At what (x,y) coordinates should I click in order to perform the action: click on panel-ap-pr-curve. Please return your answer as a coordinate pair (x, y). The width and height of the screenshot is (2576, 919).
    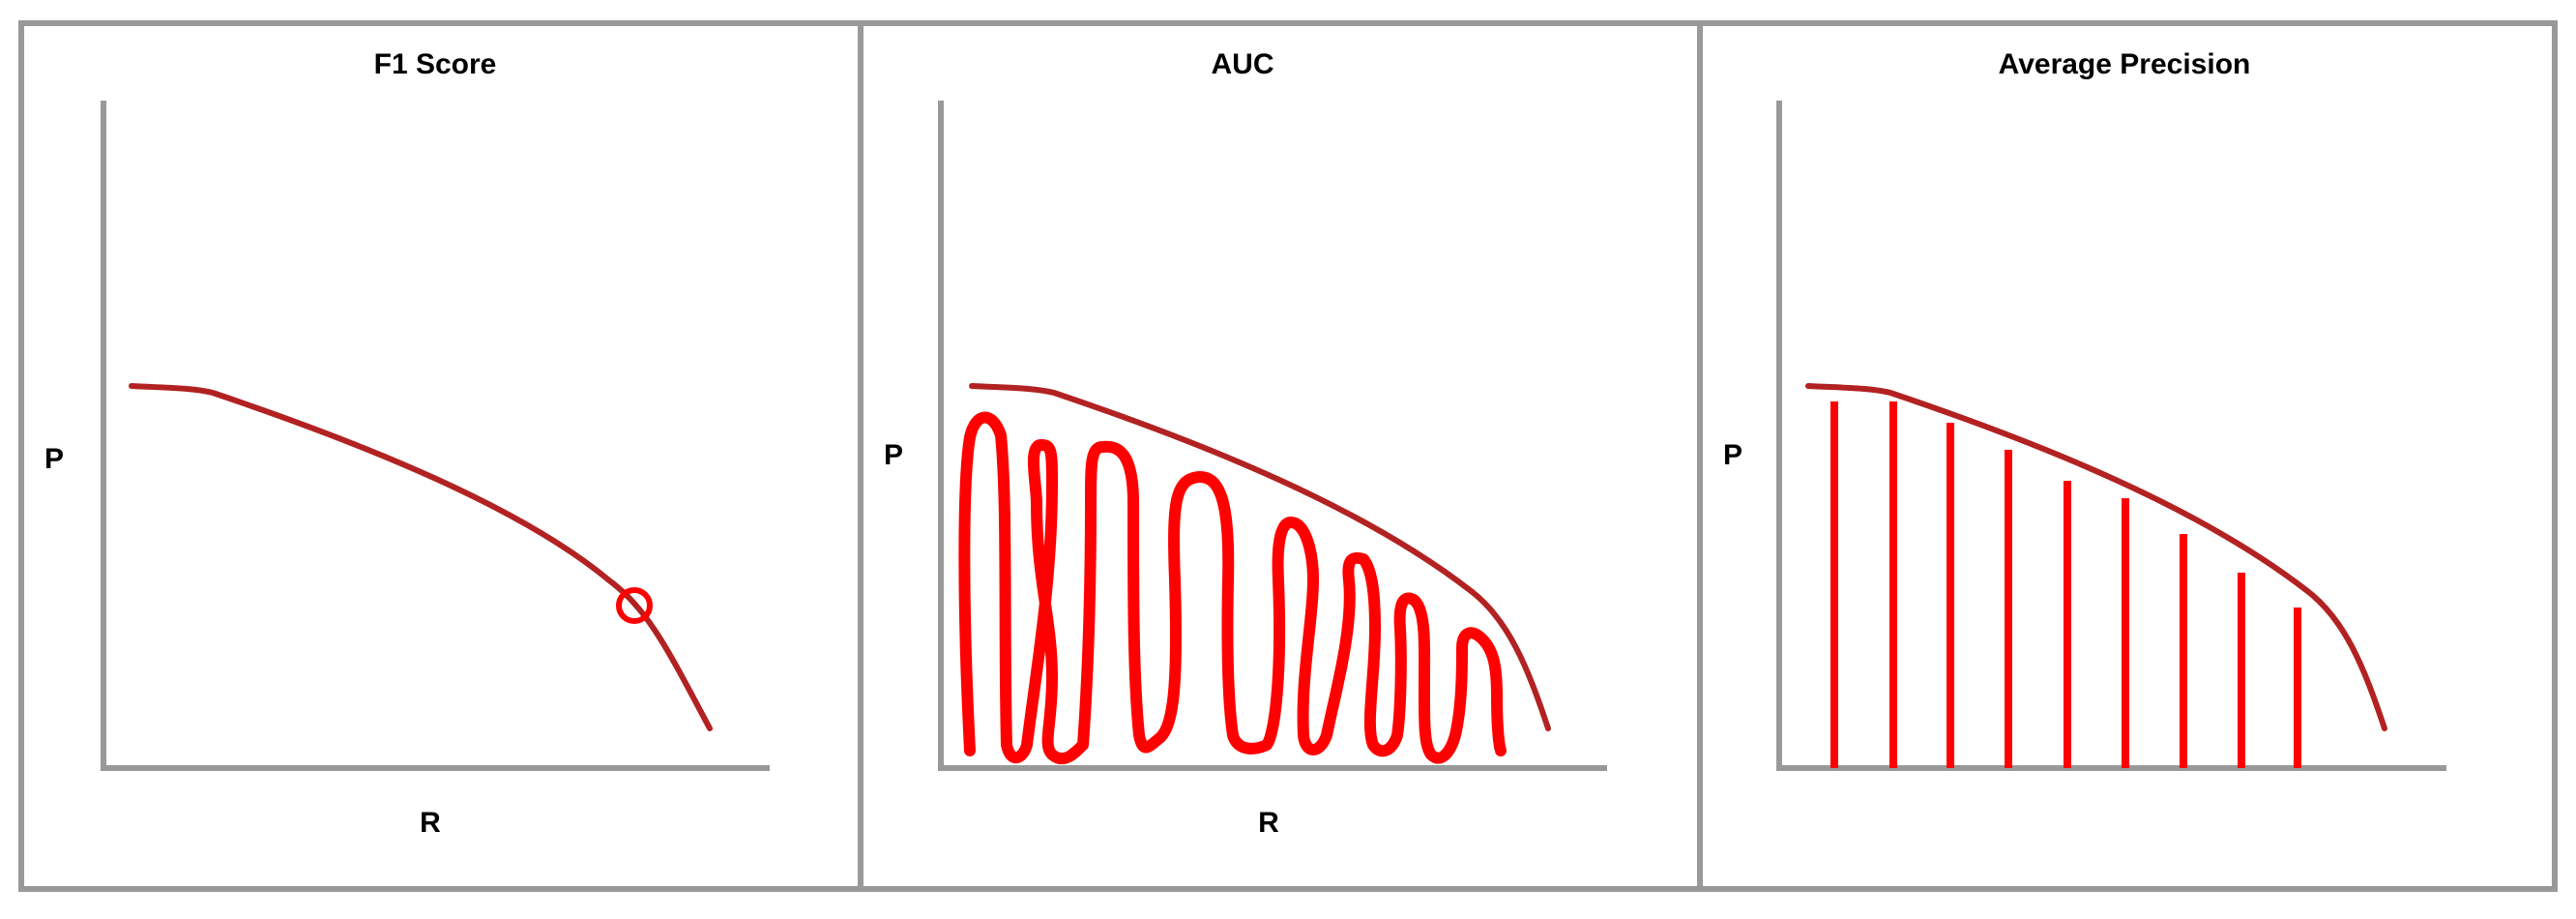
    Looking at the image, I should click on (2096, 557).